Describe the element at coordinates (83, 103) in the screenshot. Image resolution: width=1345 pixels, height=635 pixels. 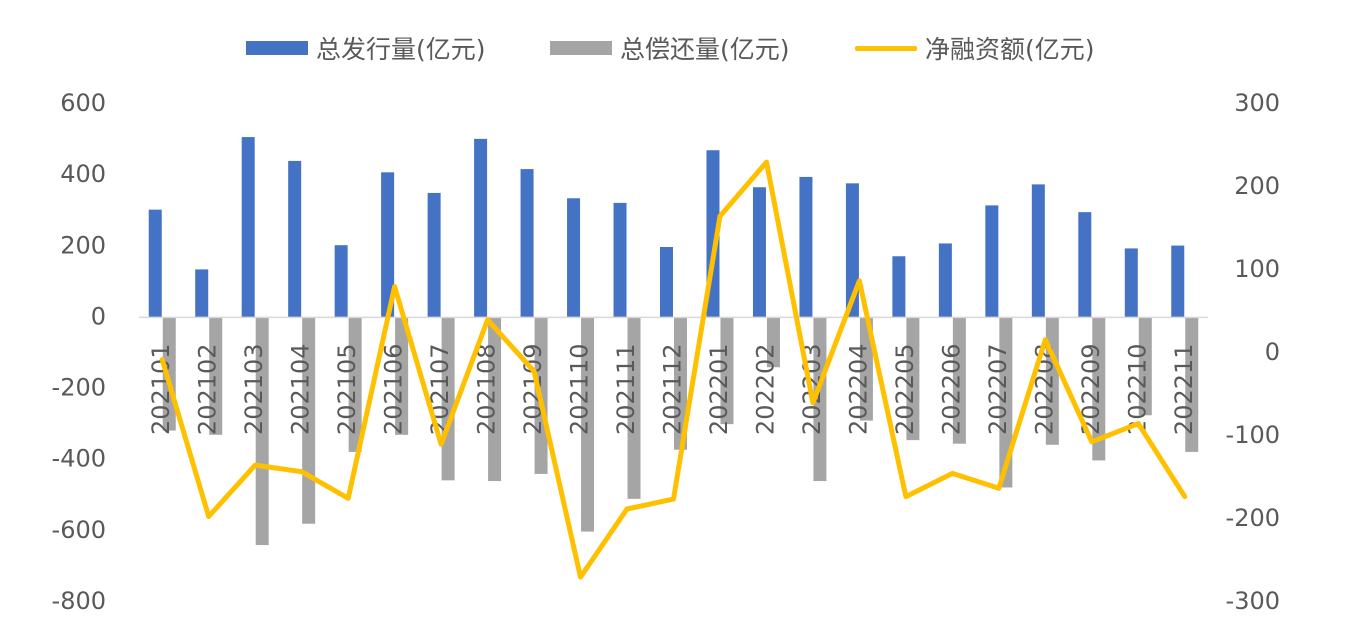
I see `y-left-tick-label: 600` at that location.